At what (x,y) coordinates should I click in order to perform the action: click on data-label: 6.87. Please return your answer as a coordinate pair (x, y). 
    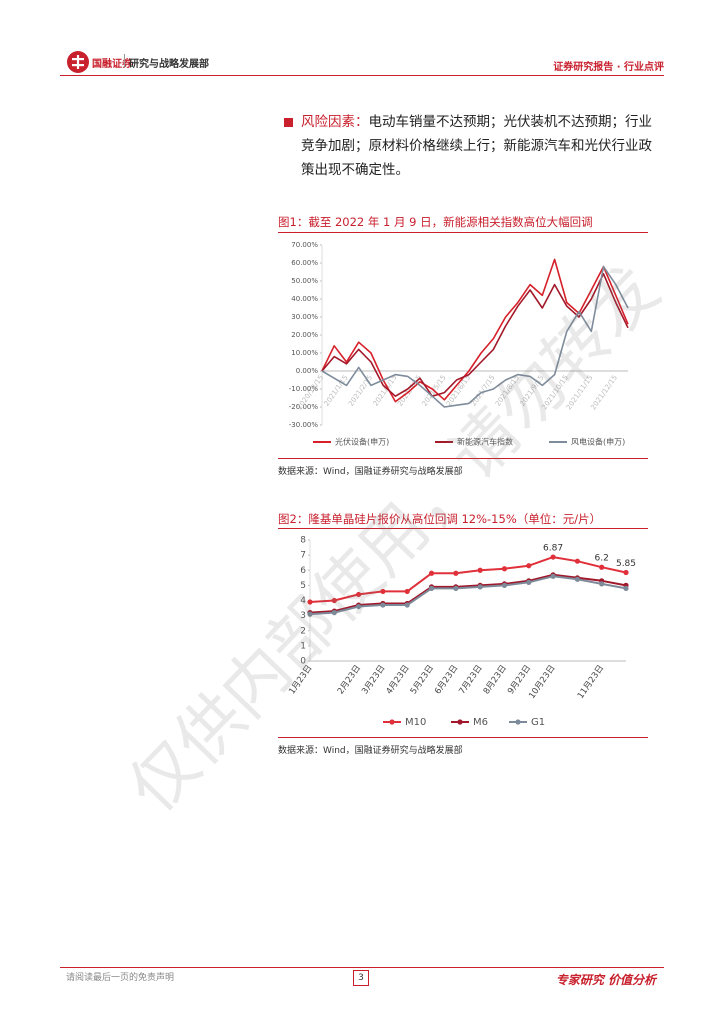
    Looking at the image, I should click on (553, 549).